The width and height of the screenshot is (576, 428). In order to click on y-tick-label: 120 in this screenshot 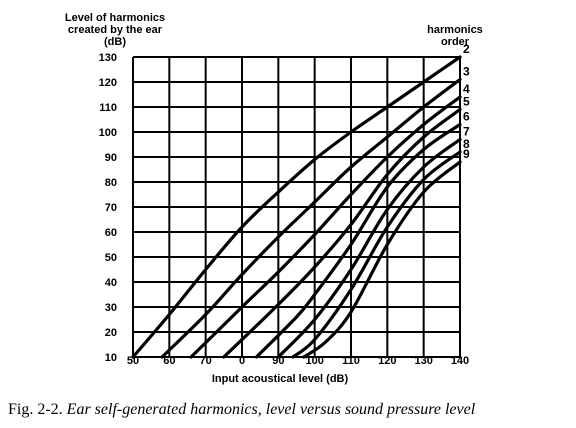, I will do `click(108, 83)`.